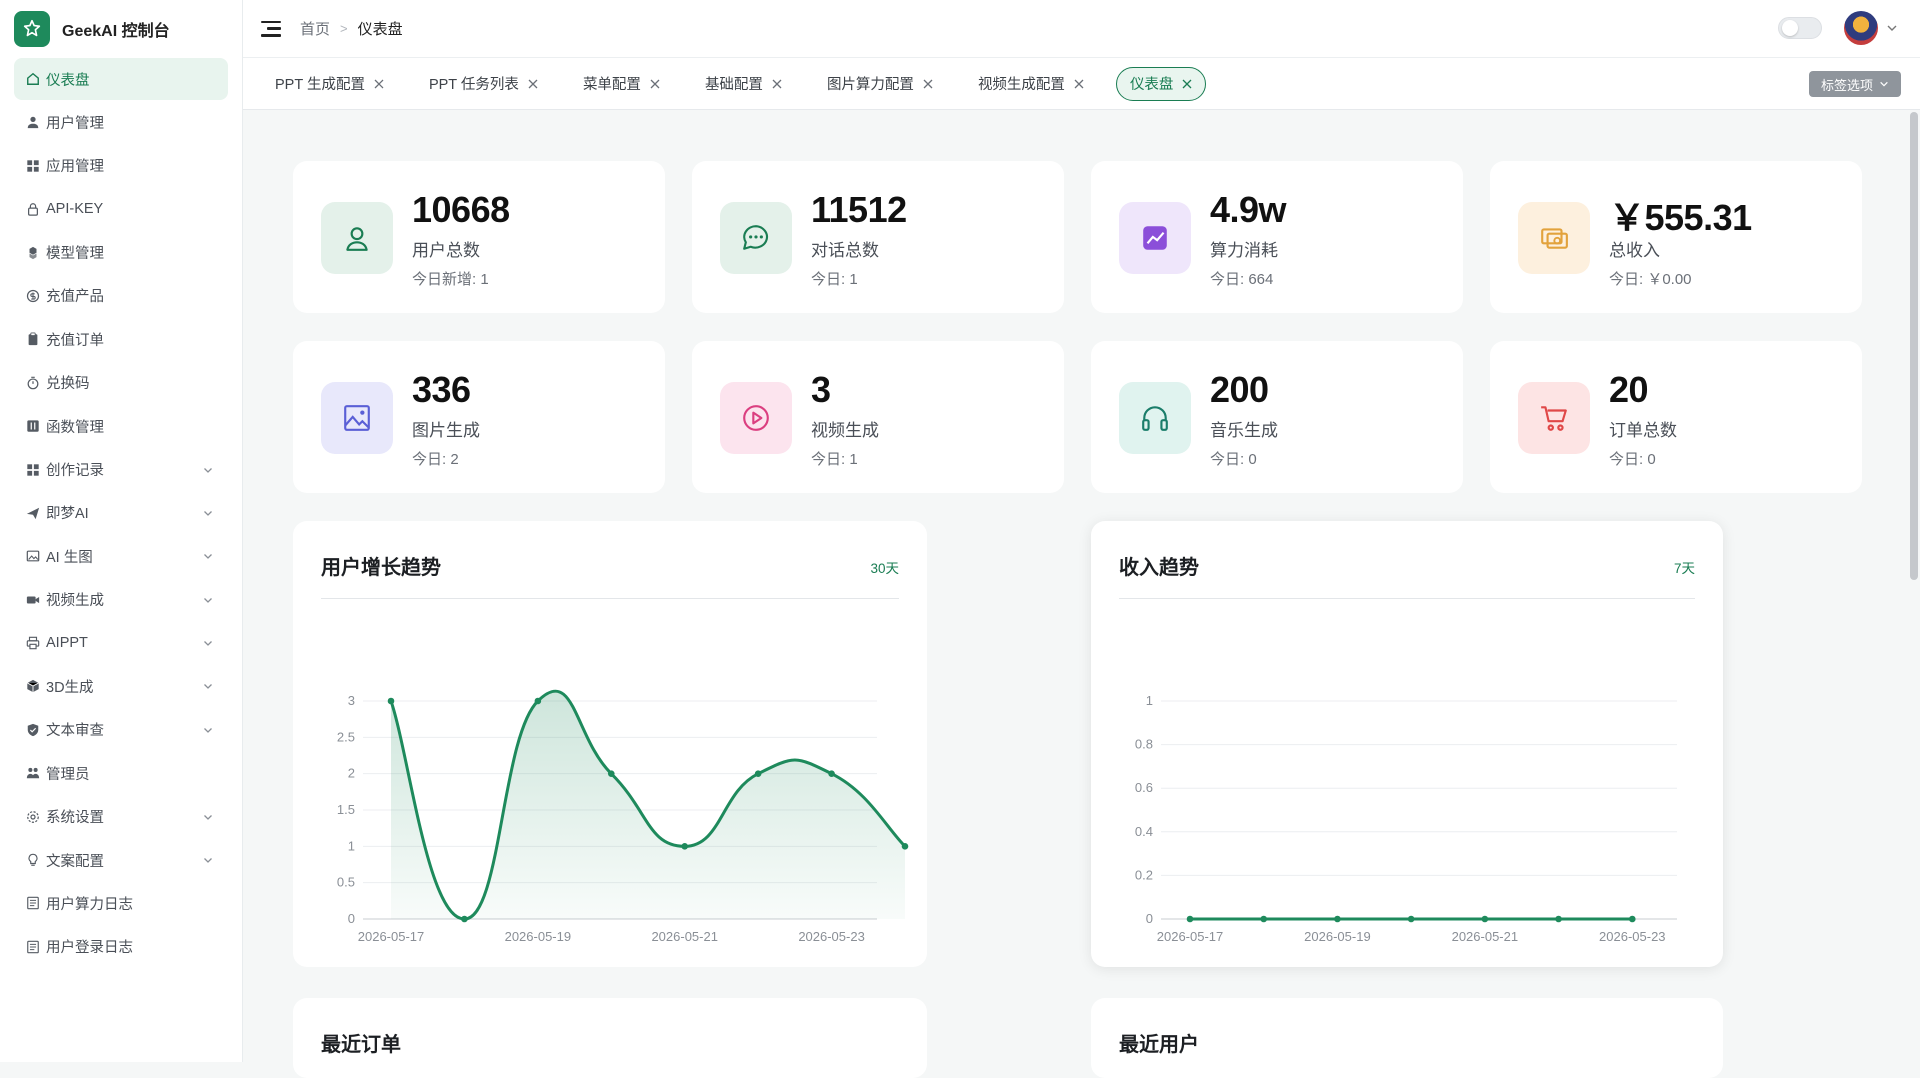 The width and height of the screenshot is (1920, 1078). Describe the element at coordinates (121, 686) in the screenshot. I see `sidebar-item: 3D生成` at that location.